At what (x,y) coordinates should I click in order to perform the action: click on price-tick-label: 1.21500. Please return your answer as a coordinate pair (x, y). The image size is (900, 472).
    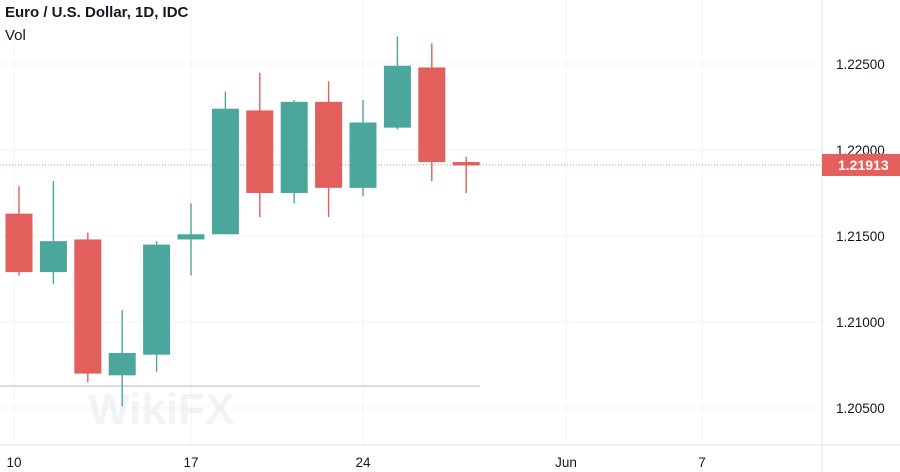
    Looking at the image, I should click on (860, 236).